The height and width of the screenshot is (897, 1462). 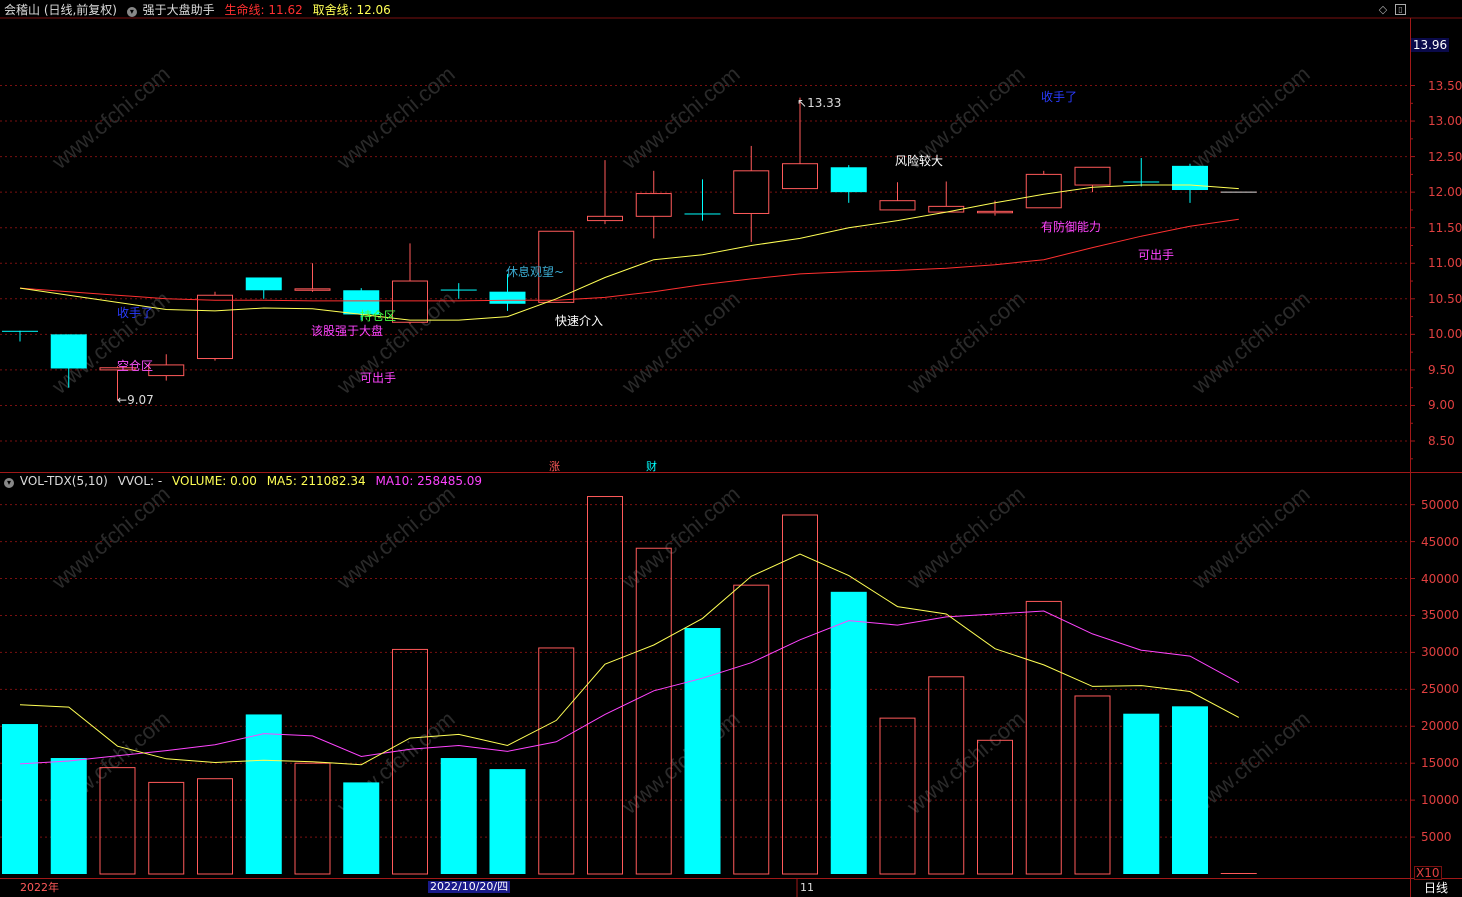 I want to click on annotation-stop: 收手了, so click(x=135, y=313).